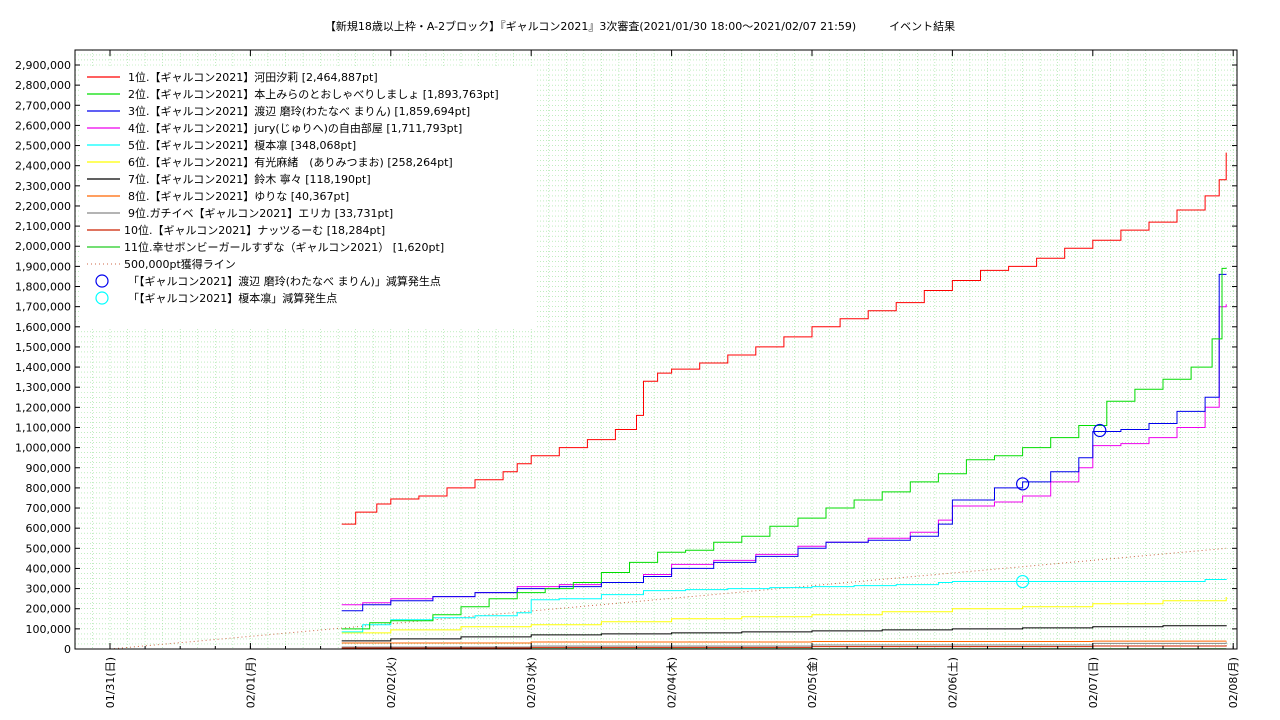  I want to click on legend-entry: 9位.ガチイベ【ギャルコン2021】エリカ [33,731pt], so click(260, 213).